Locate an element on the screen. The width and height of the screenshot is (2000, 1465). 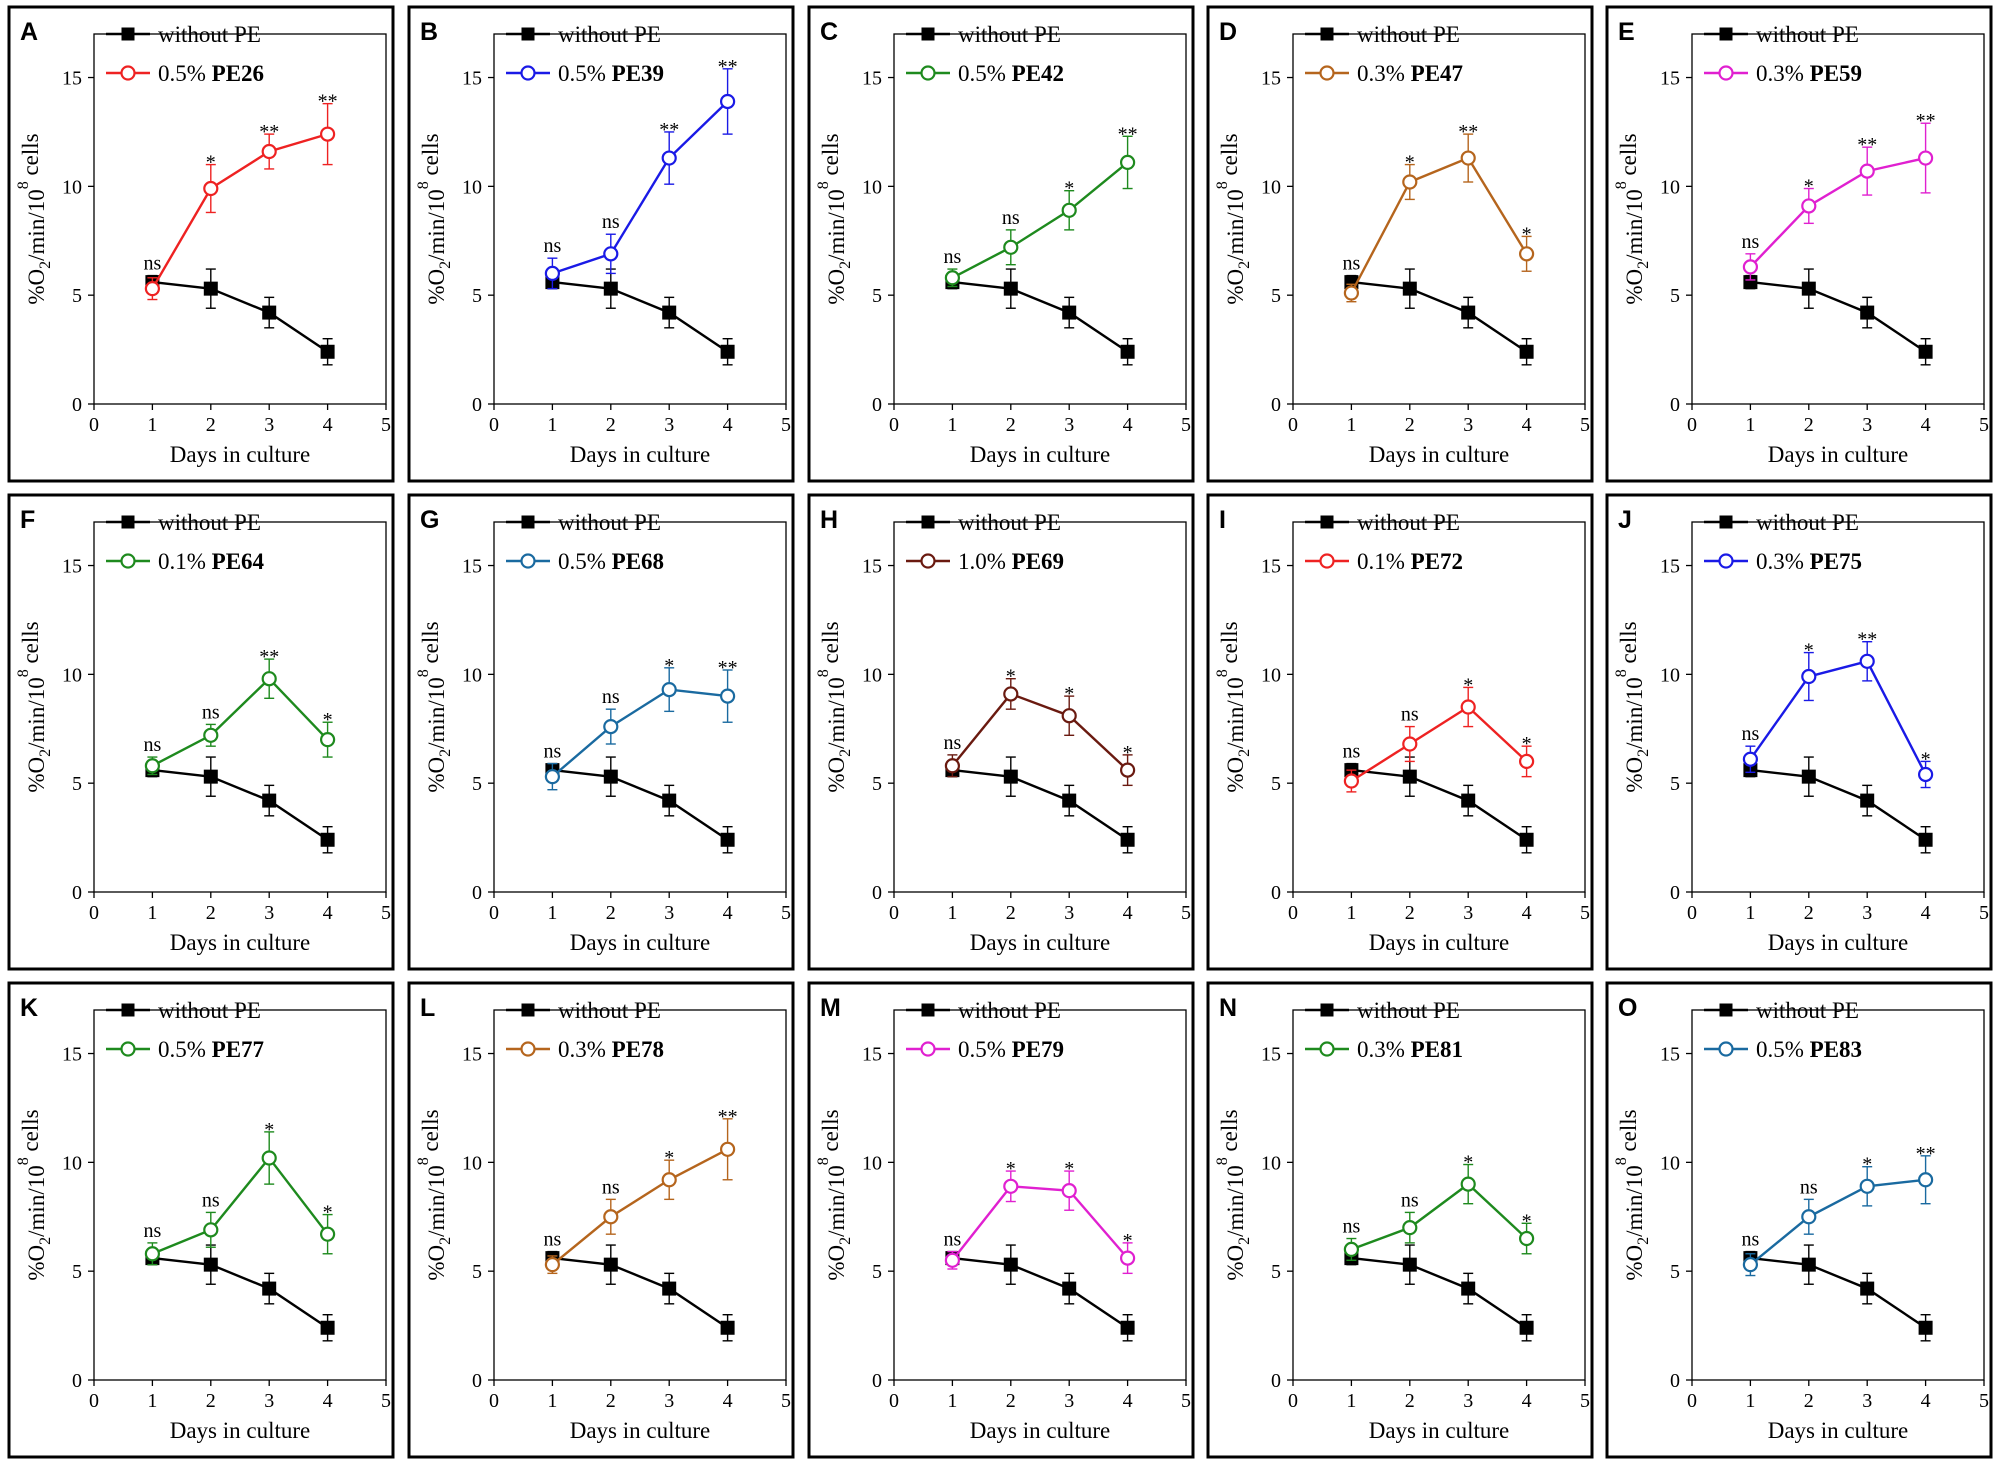
legend: without PE 0.3% PE75 is located at coordinates (1783, 542).